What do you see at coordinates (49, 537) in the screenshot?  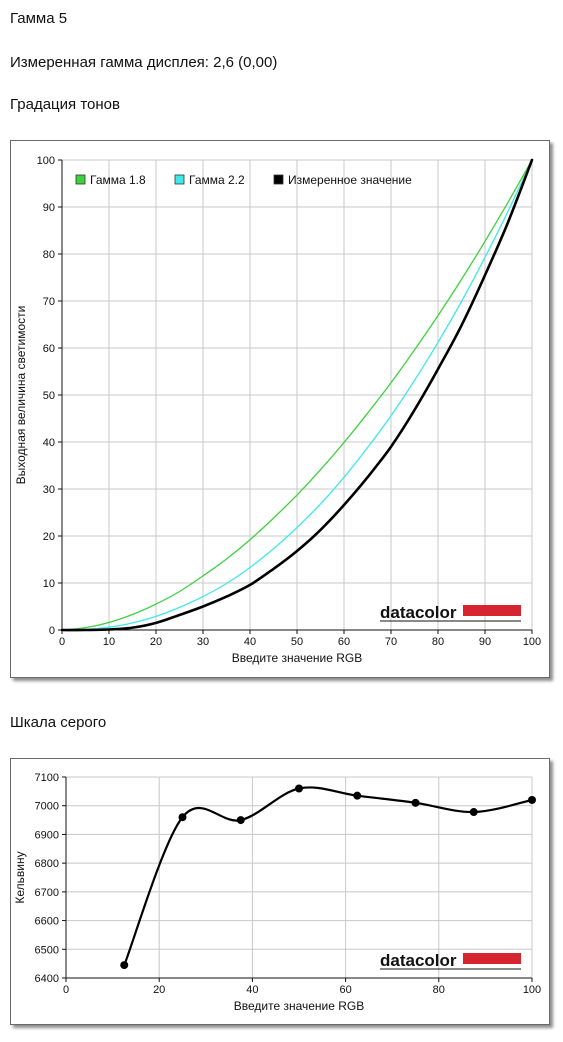 I see `y-tick-label: 20` at bounding box center [49, 537].